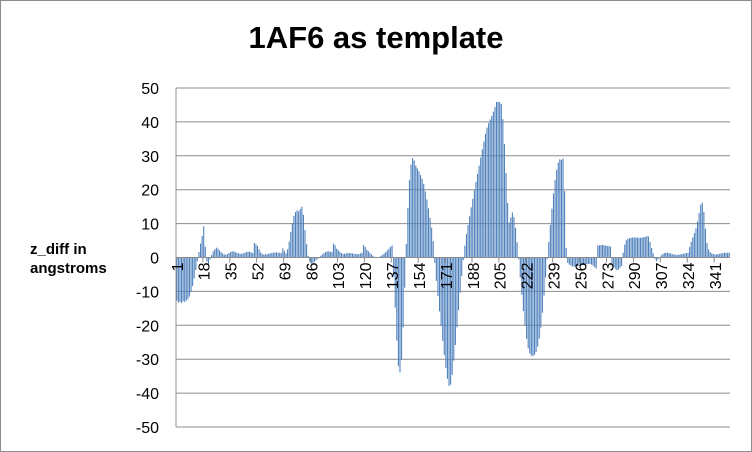 The width and height of the screenshot is (752, 452). Describe the element at coordinates (662, 275) in the screenshot. I see `x-tick-label: 307` at that location.